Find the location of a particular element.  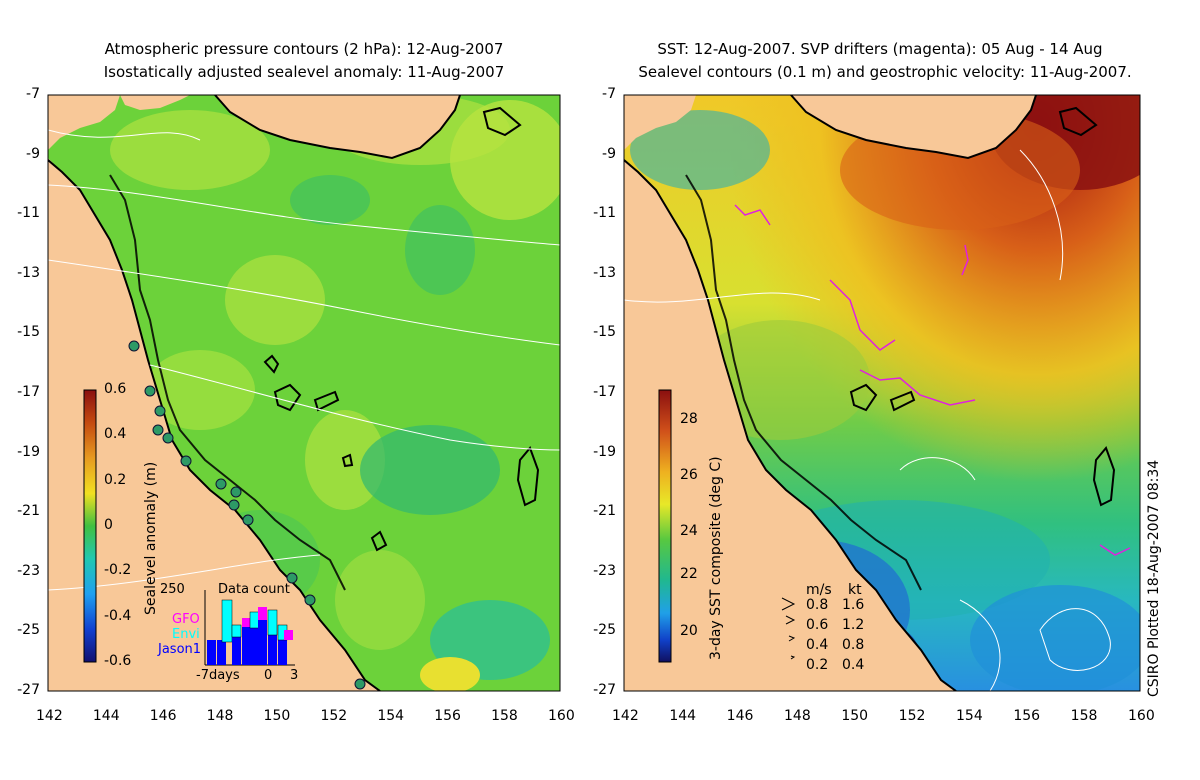

left-colorbar-tick: 0.2 is located at coordinates (115, 479).